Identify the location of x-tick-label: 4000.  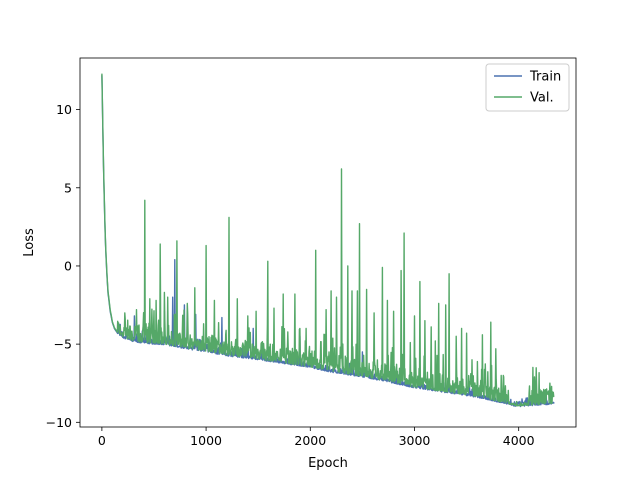
(519, 440).